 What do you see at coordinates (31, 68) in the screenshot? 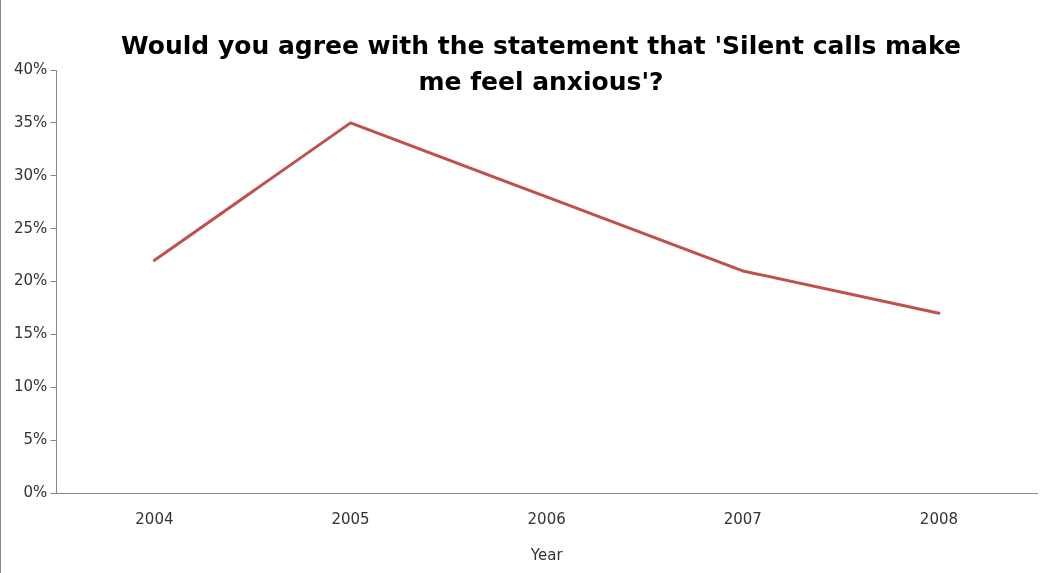
I see `y-tick-label: 40%` at bounding box center [31, 68].